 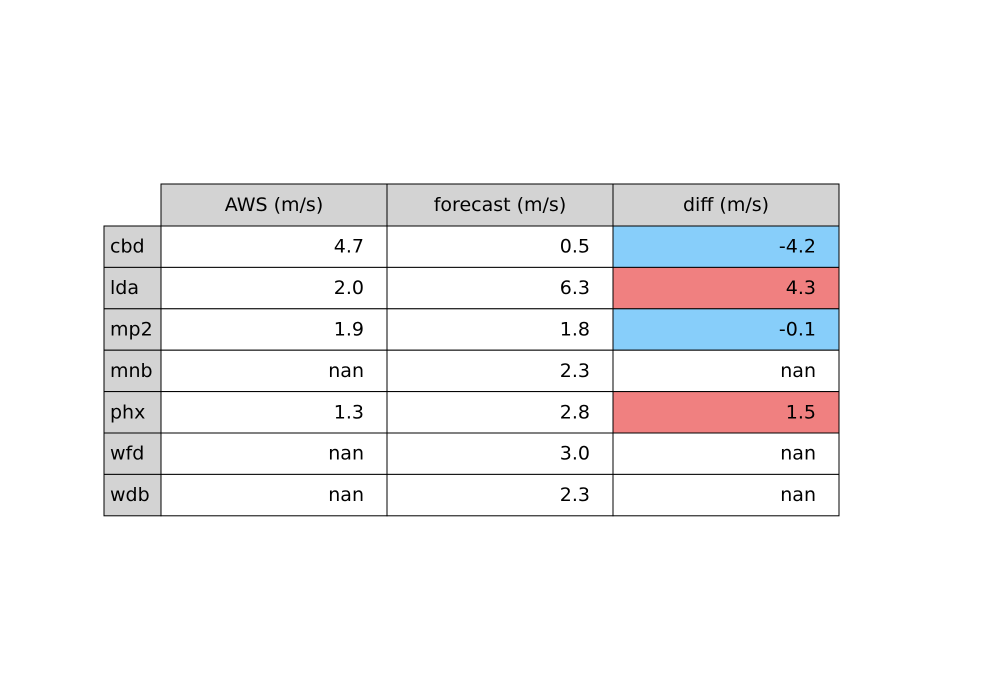 I want to click on cell-value: 2.0, so click(x=349, y=288).